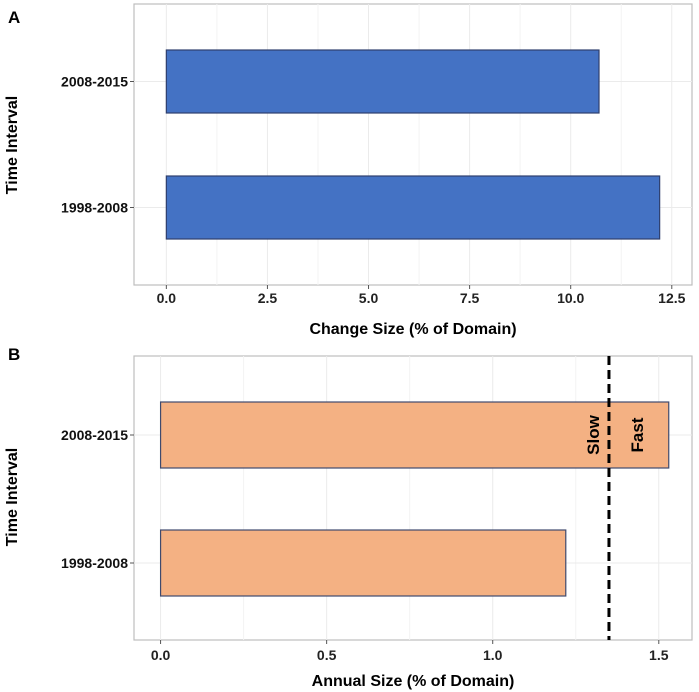 This screenshot has width=699, height=692. What do you see at coordinates (268, 298) in the screenshot?
I see `x-tick-label: 2.5` at bounding box center [268, 298].